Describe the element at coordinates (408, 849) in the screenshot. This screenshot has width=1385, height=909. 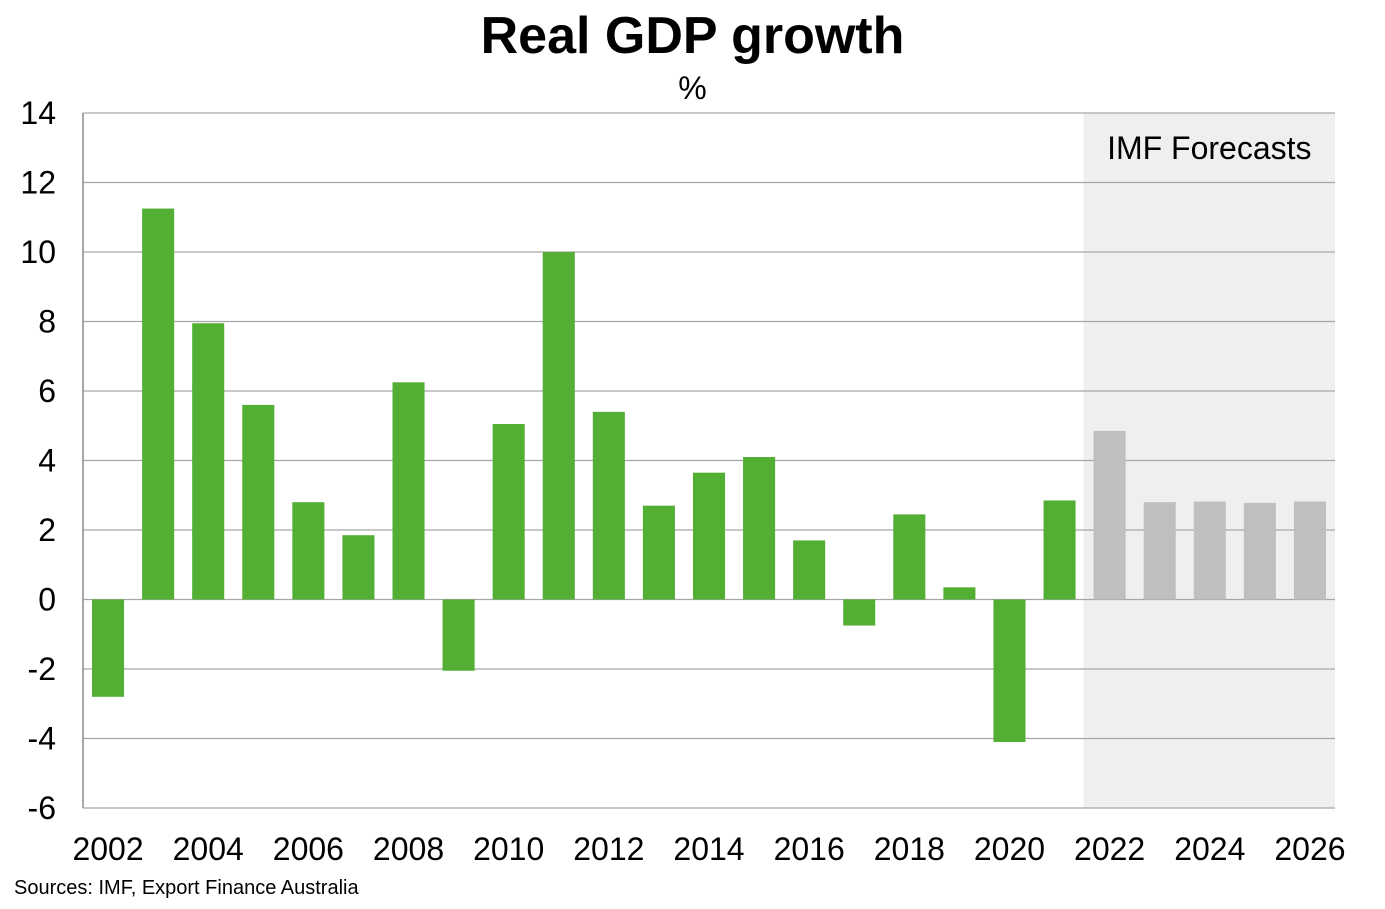
I see `x-tick-label: 2008` at that location.